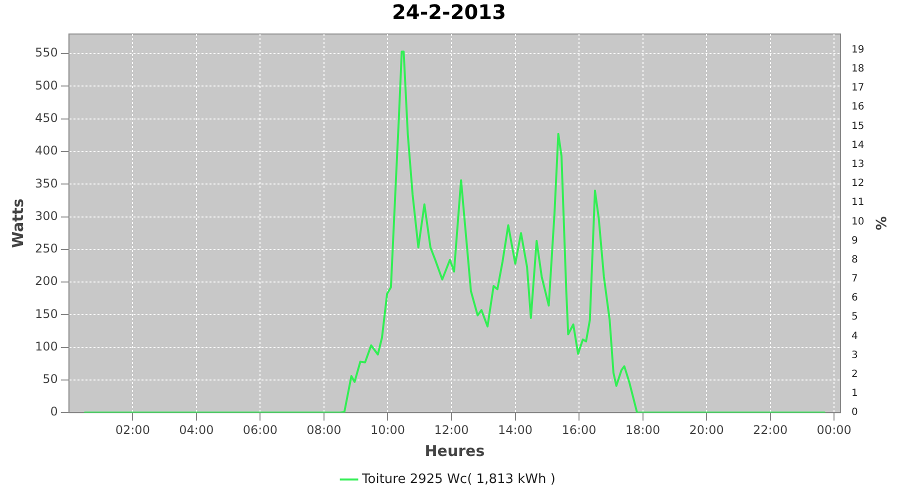 The height and width of the screenshot is (500, 900). I want to click on y-axis-title: Watts, so click(17, 223).